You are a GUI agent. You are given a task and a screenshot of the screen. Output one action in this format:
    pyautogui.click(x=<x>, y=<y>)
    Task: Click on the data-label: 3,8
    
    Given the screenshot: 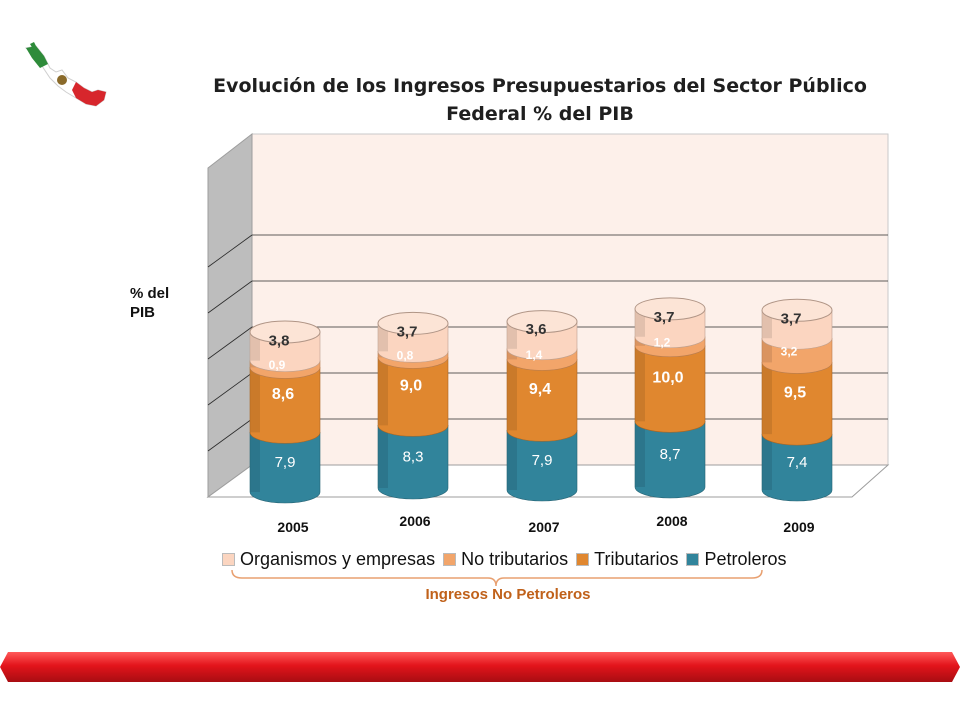 What is the action you would take?
    pyautogui.click(x=279, y=340)
    